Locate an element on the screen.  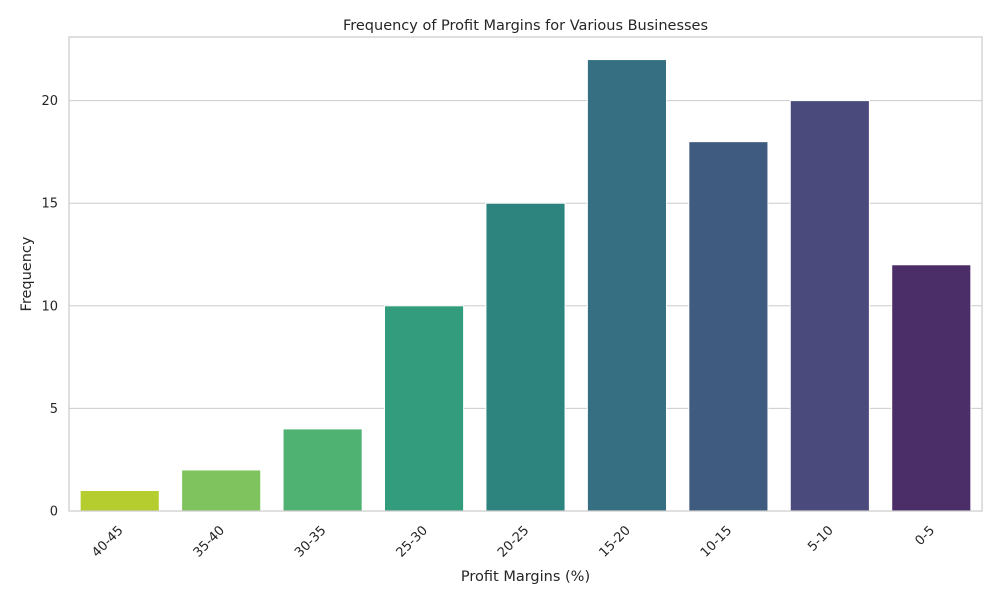
y-axis-label: Frequency is located at coordinates (27, 273).